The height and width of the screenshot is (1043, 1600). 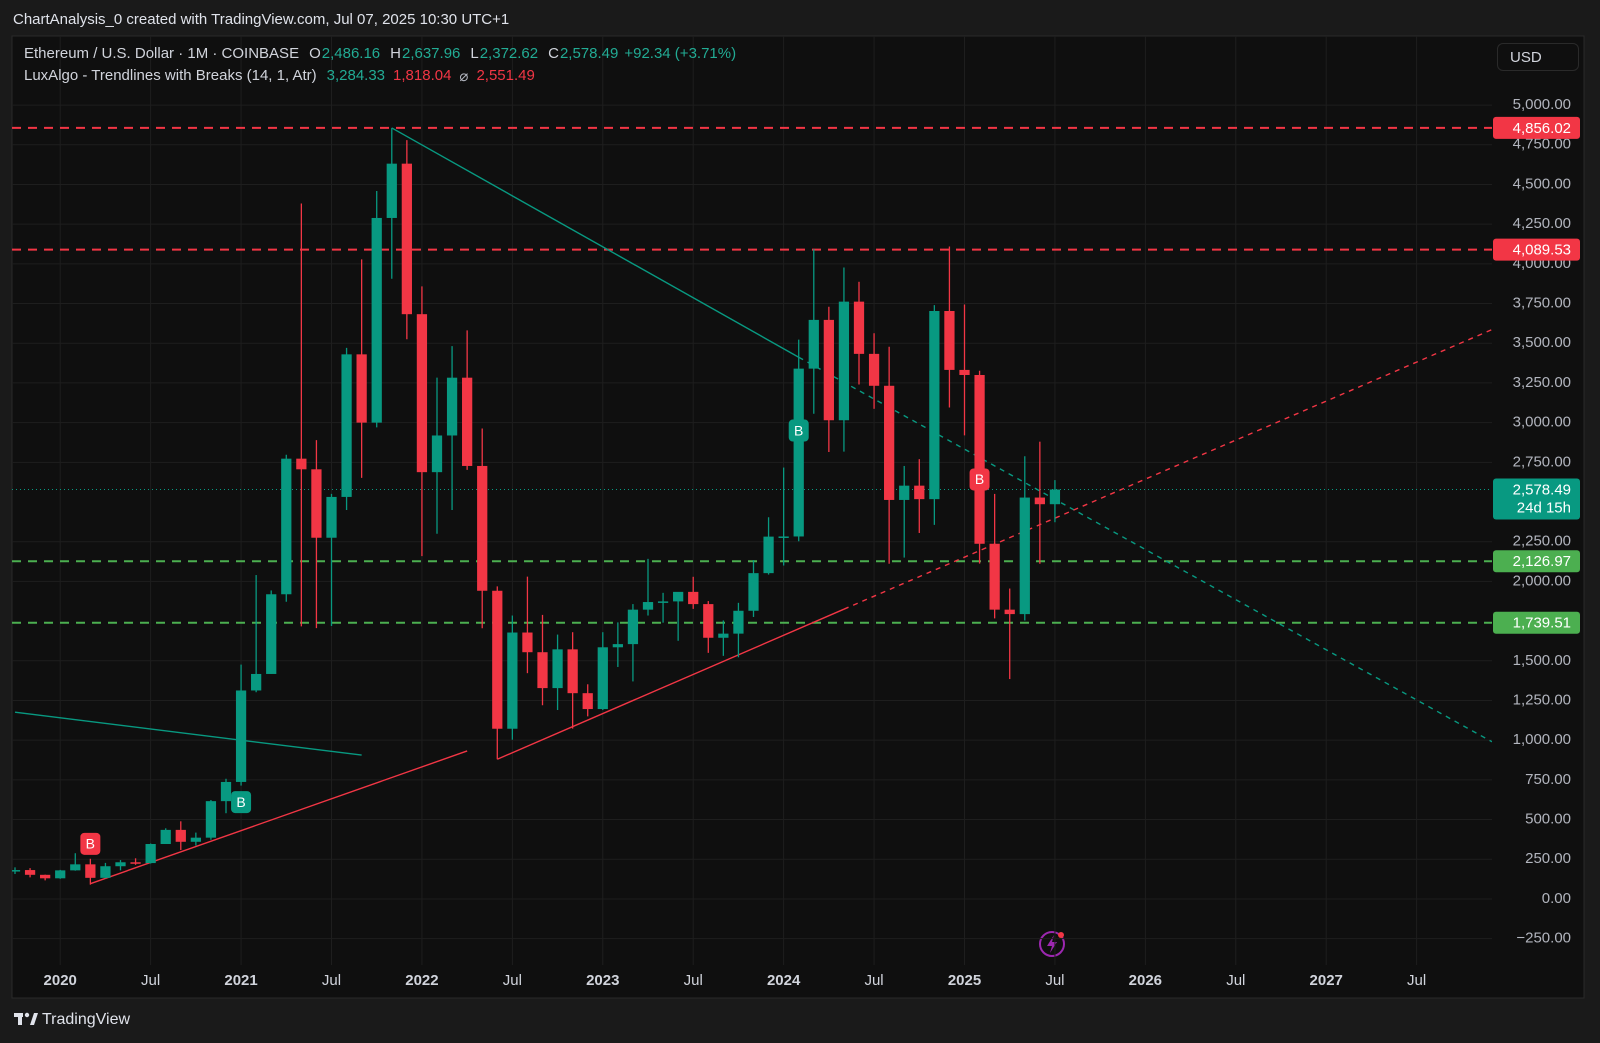 What do you see at coordinates (60, 980) in the screenshot?
I see `x-tick-label: 2020` at bounding box center [60, 980].